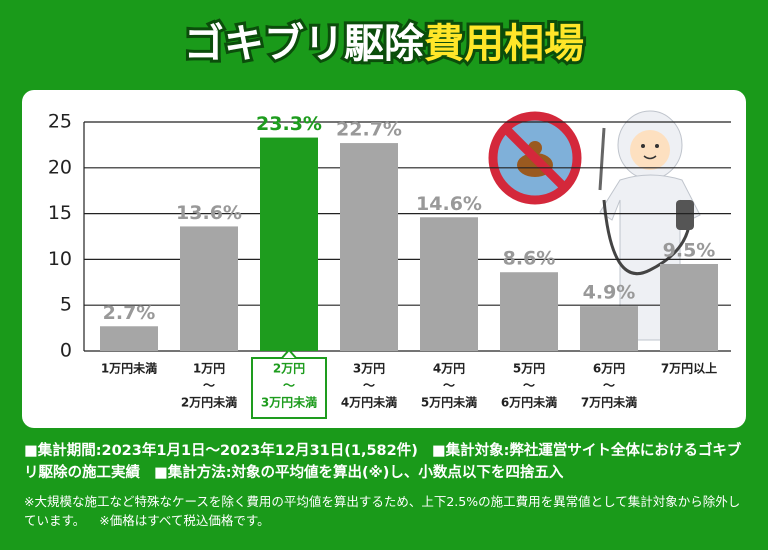 This screenshot has width=768, height=550. Describe the element at coordinates (221, 451) in the screenshot. I see `note: ■集計期間:2023年1月1日〜2023年12月31日(1,582件)` at that location.